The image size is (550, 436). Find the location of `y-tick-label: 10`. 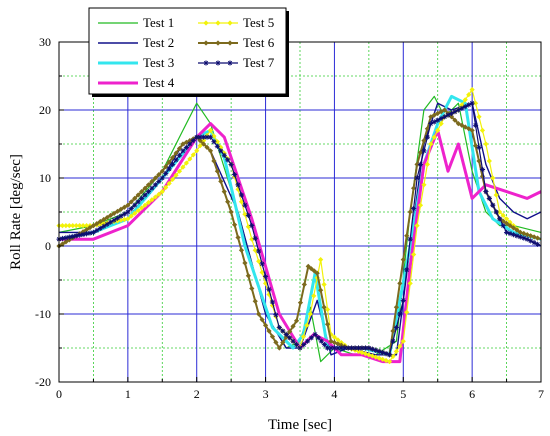

y-tick-label: 10 is located at coordinates (45, 178).